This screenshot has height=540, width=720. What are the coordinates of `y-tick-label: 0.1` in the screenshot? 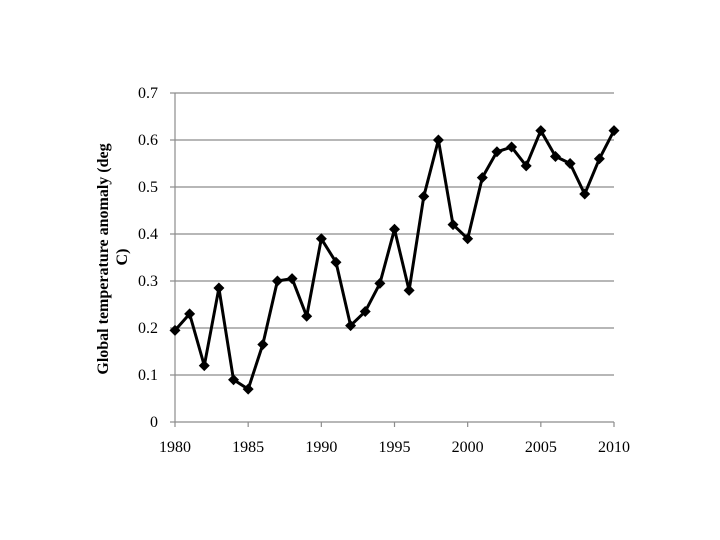 It's located at (148, 375).